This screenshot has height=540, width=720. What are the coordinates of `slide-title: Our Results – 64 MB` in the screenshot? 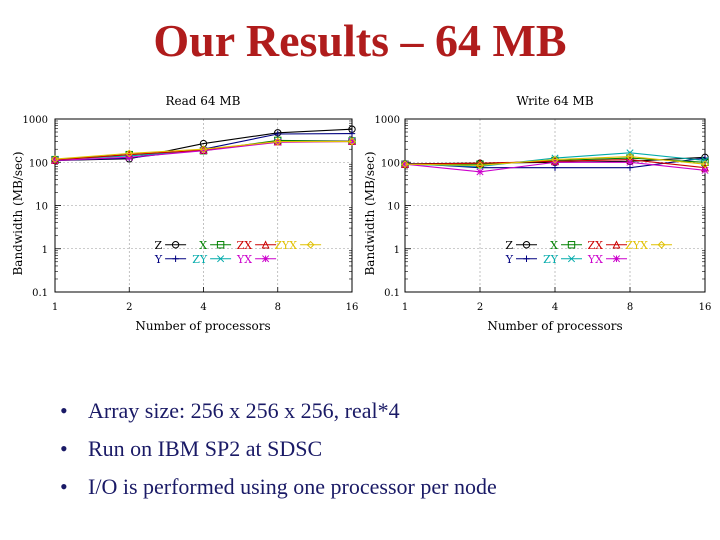 It's located at (360, 40).